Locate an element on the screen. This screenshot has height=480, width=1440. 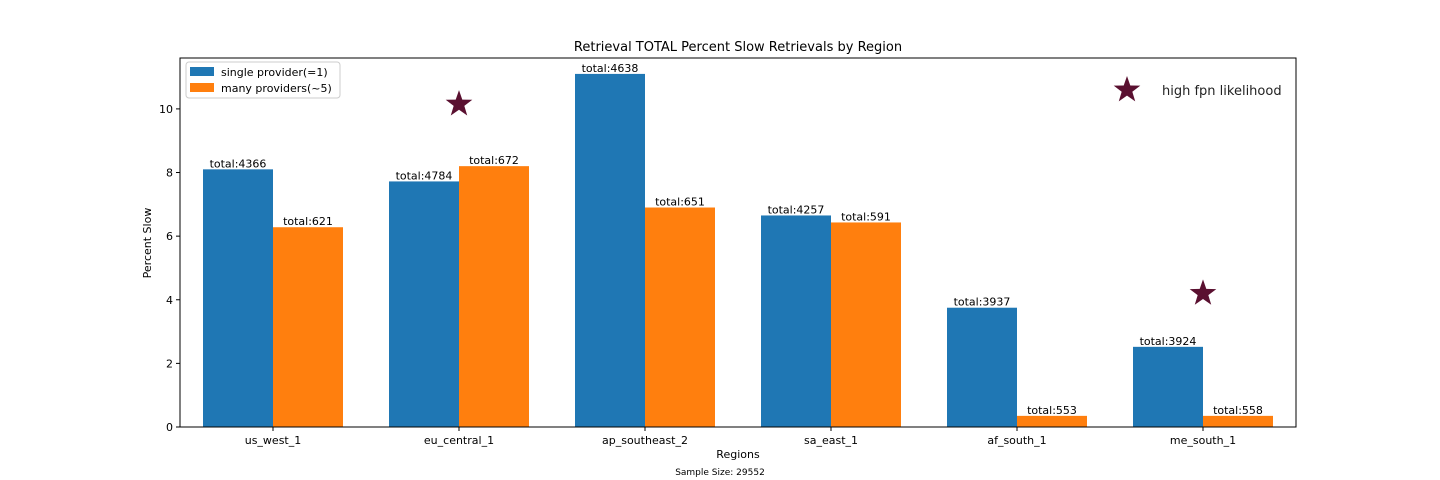
y-tick-label: 8 is located at coordinates (169, 173).